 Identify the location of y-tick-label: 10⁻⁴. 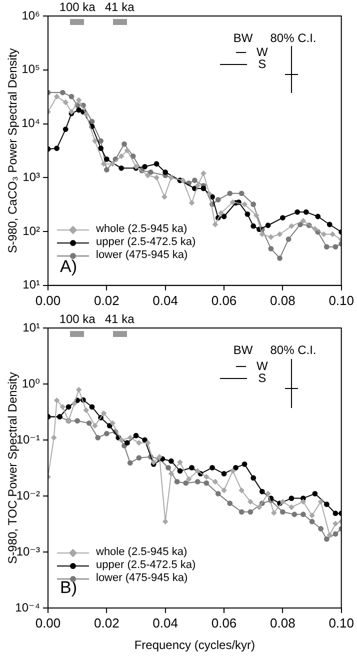
(27, 607).